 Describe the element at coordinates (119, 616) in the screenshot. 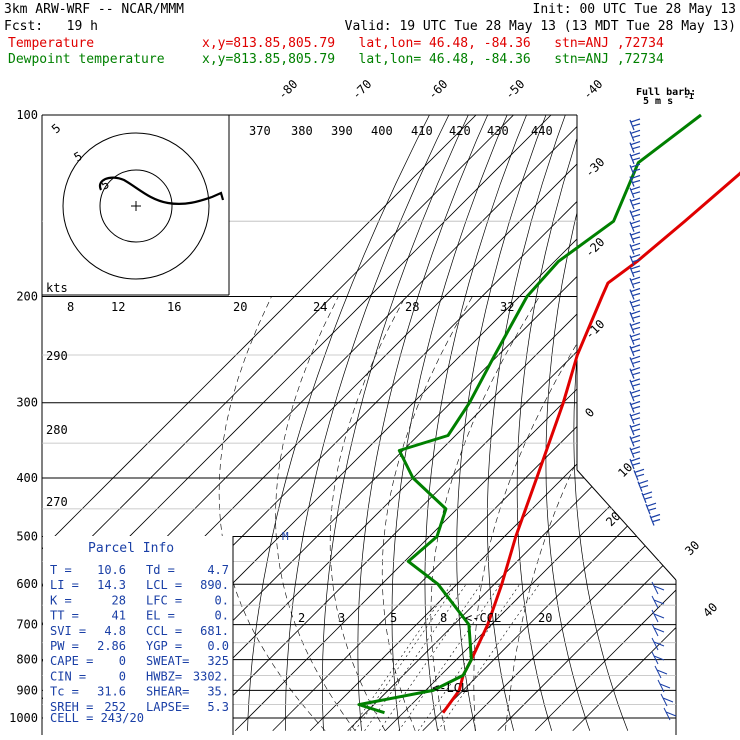

I see `parcel-value: 41` at that location.